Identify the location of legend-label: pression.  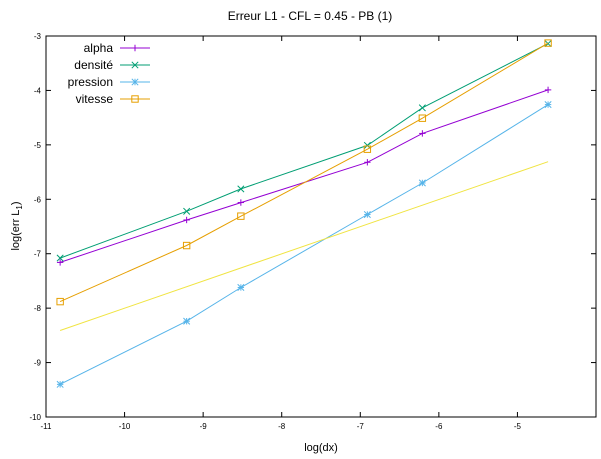
(90, 82).